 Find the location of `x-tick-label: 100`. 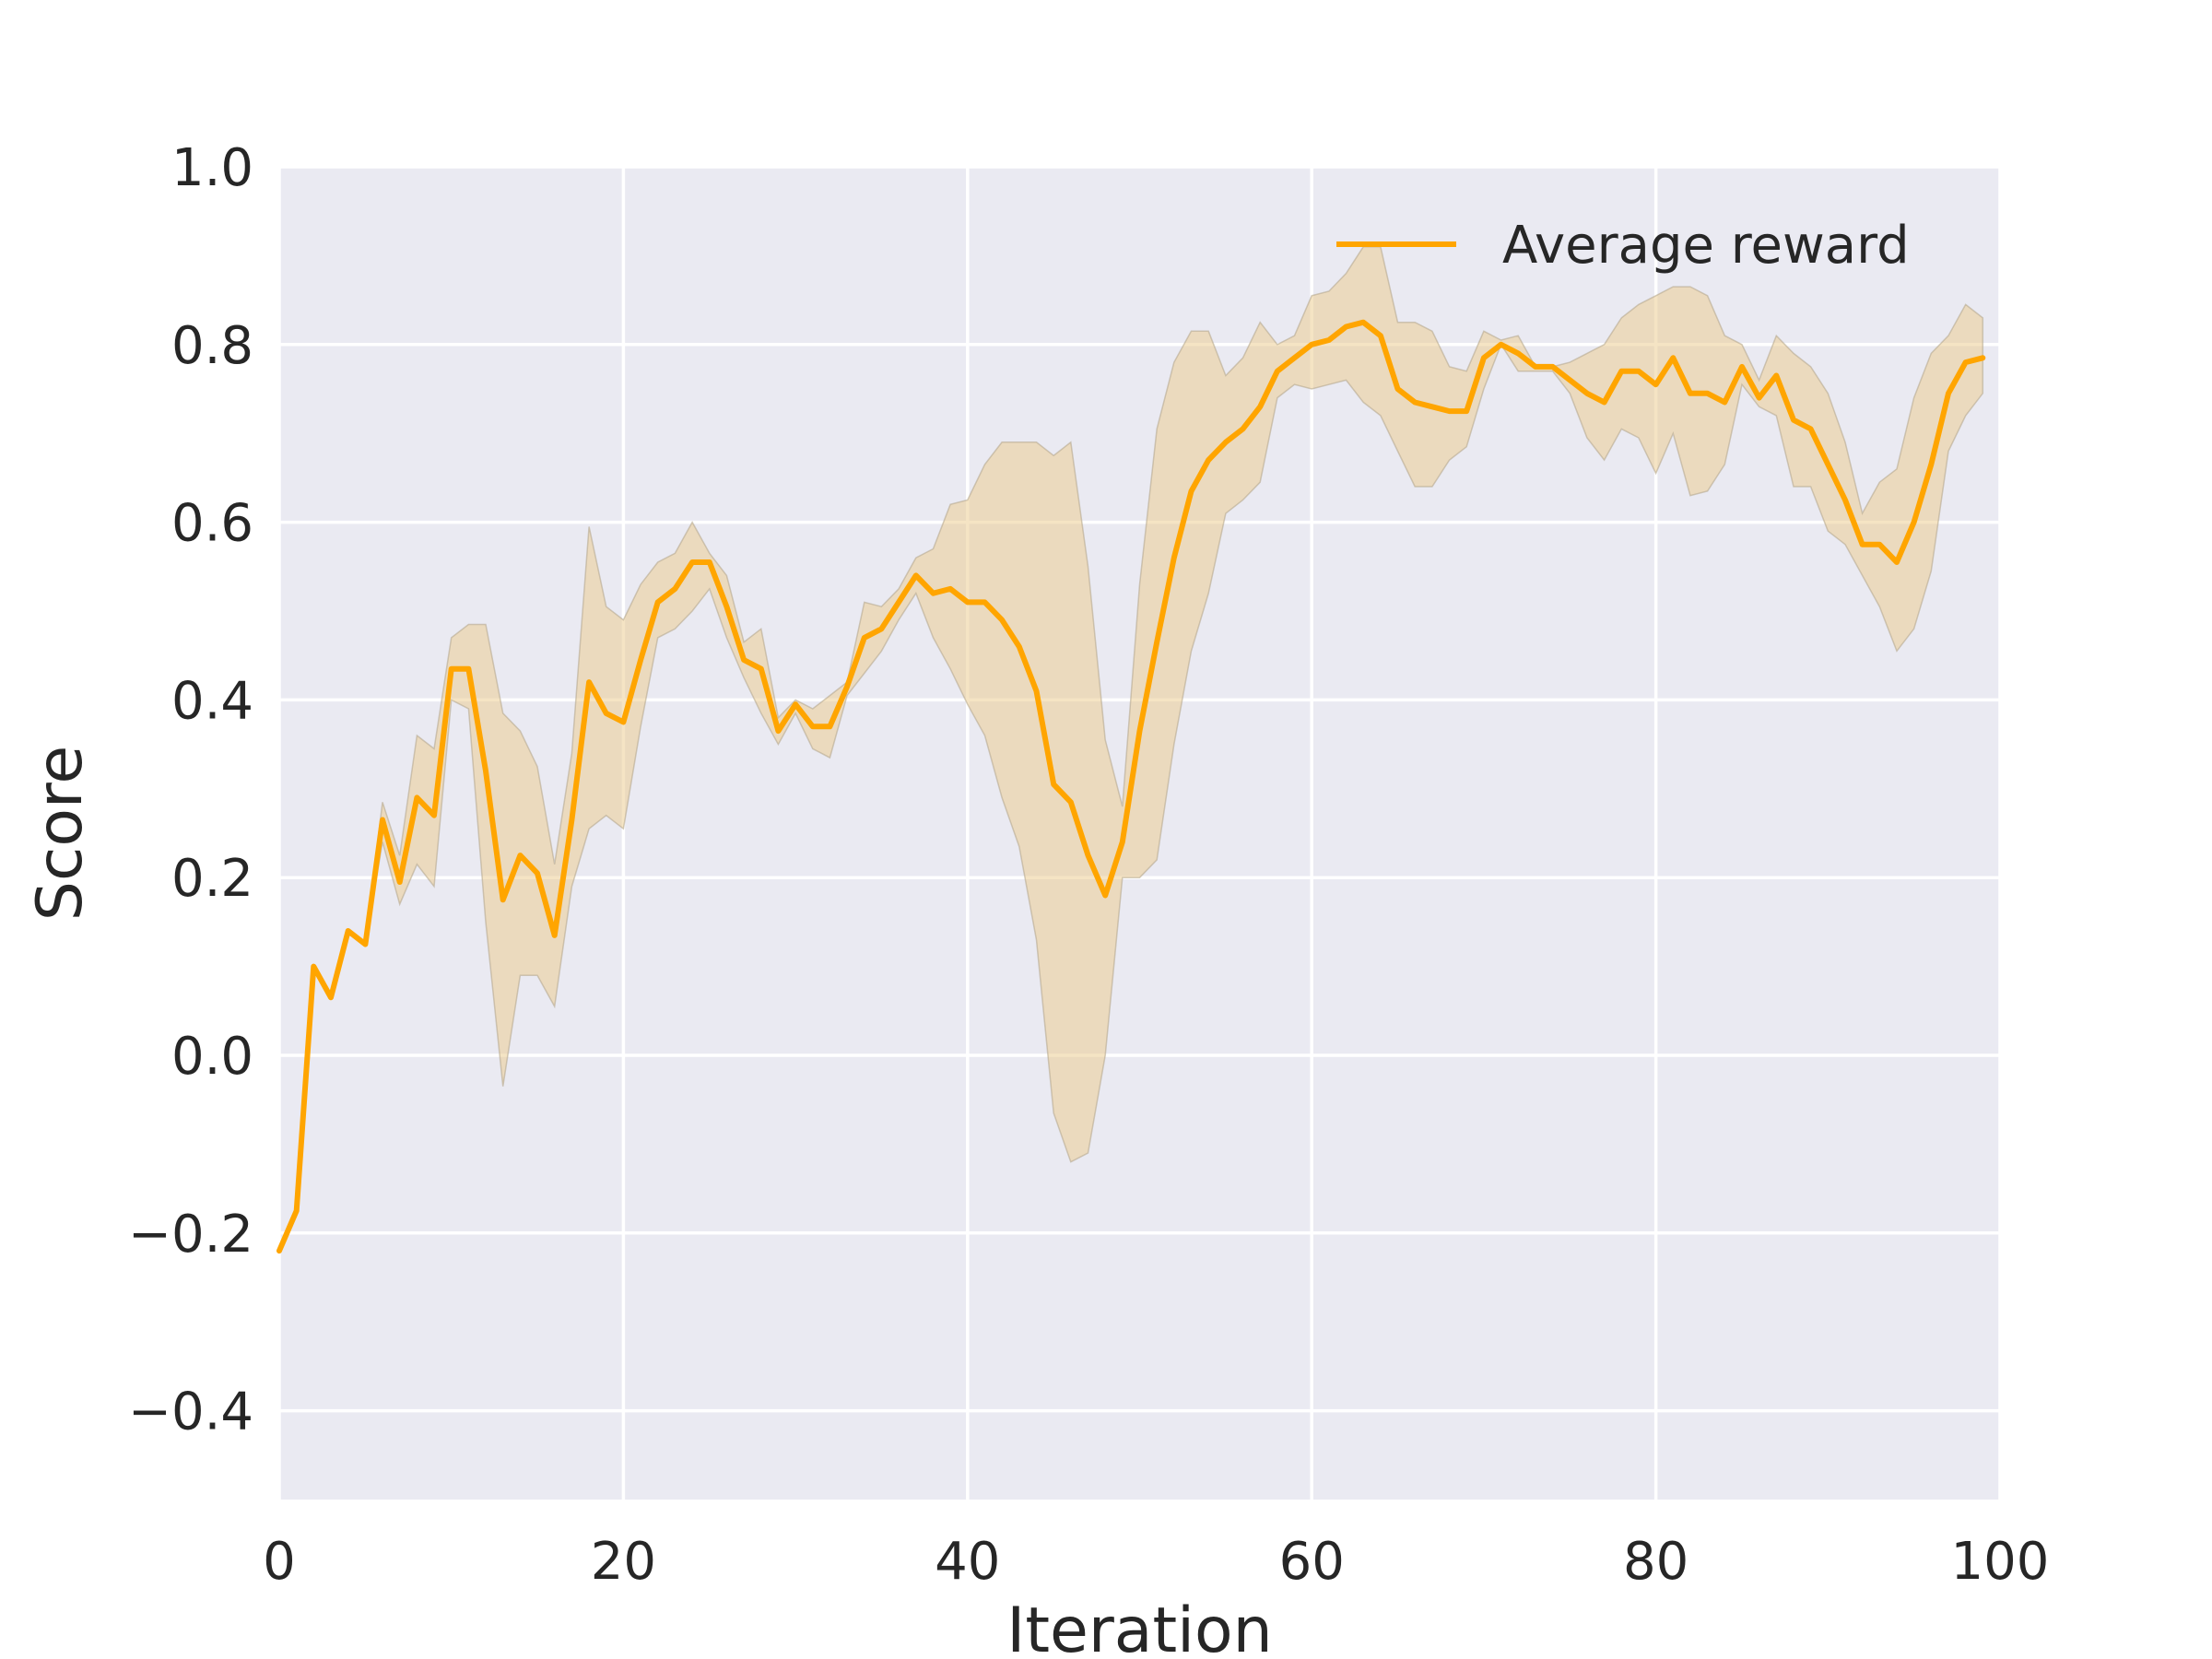

x-tick-label: 100 is located at coordinates (2000, 1562).